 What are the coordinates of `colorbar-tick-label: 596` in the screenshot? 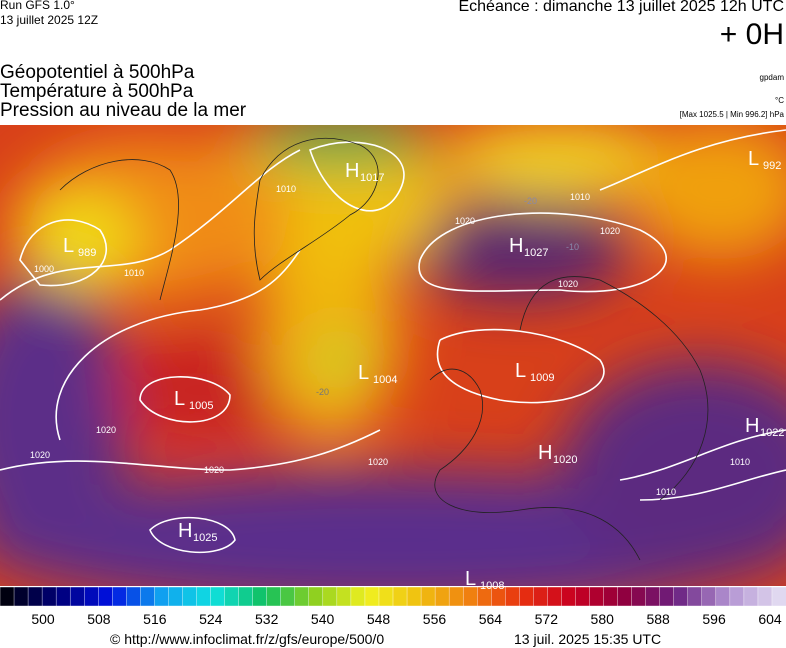 It's located at (714, 619).